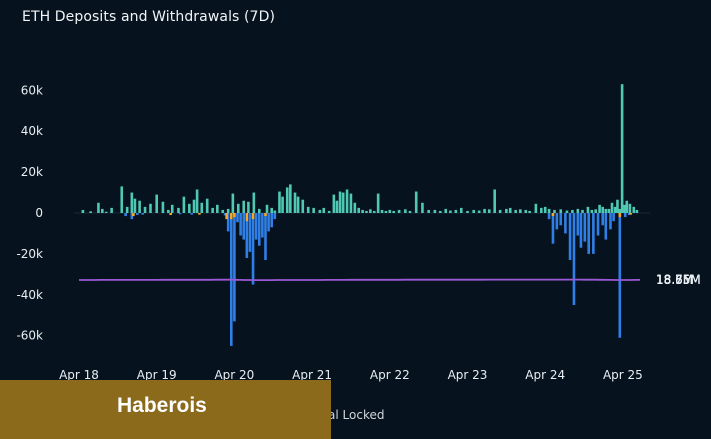 The height and width of the screenshot is (439, 711). Describe the element at coordinates (32, 131) in the screenshot. I see `y-left-tick-label: 40k` at that location.